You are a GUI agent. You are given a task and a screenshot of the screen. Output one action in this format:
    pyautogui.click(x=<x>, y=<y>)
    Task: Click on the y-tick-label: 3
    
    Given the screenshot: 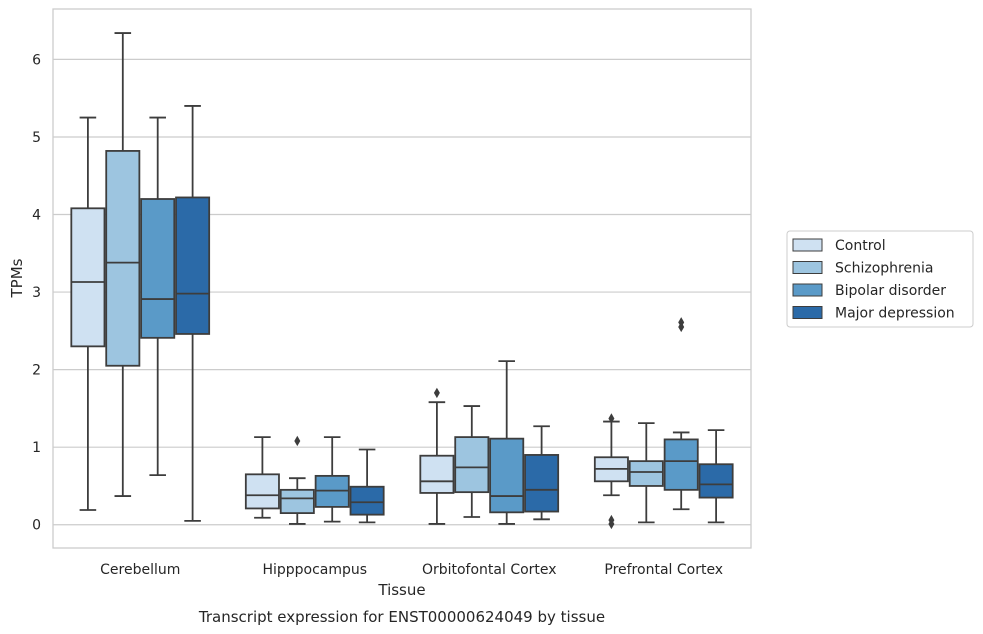 What is the action you would take?
    pyautogui.click(x=36, y=293)
    